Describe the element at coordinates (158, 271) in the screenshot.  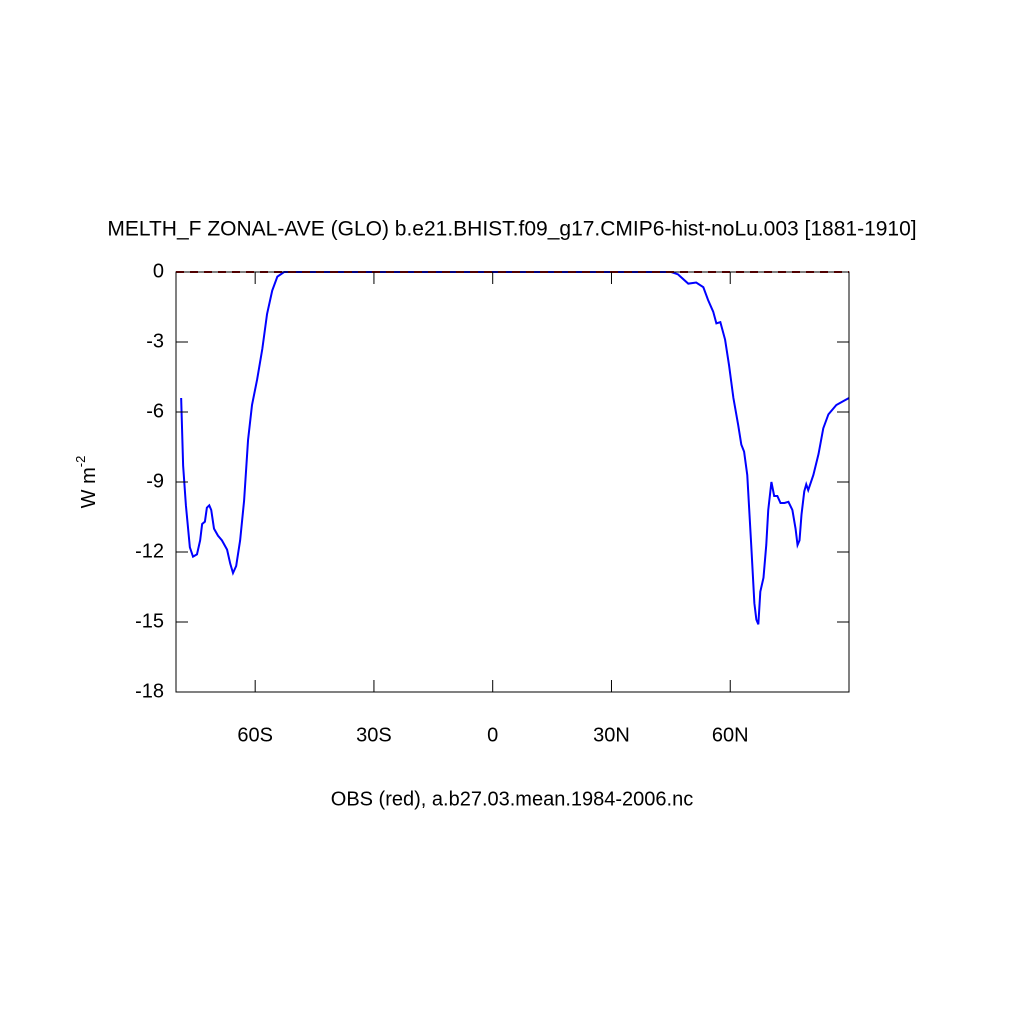
I see `y-tick-label: 0` at that location.